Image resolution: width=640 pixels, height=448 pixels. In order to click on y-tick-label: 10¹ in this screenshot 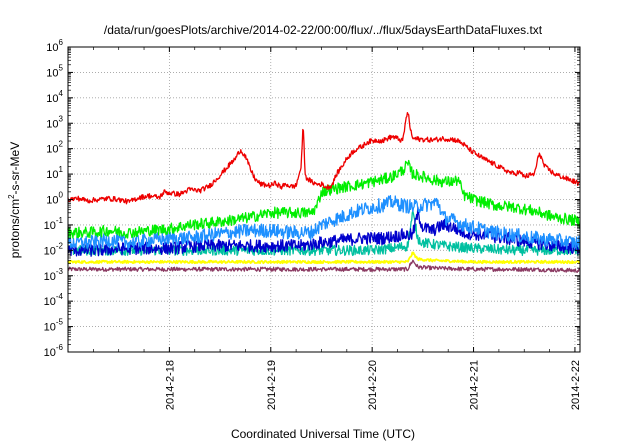, I will do `click(54, 173)`.